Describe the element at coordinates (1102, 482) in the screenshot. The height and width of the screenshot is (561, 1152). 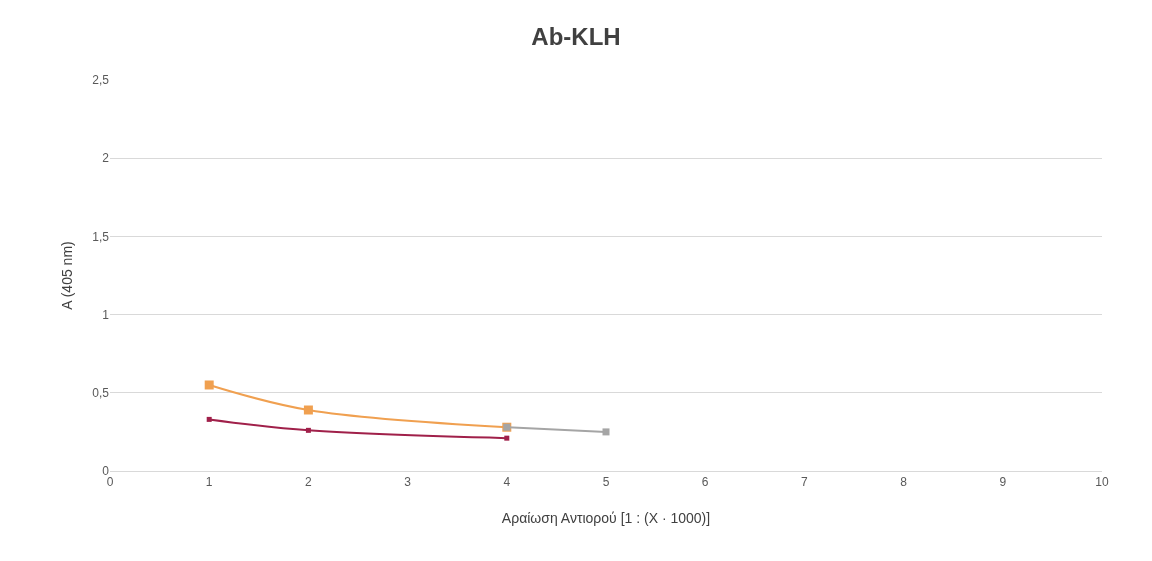
I see `x-tick-label: 10` at that location.